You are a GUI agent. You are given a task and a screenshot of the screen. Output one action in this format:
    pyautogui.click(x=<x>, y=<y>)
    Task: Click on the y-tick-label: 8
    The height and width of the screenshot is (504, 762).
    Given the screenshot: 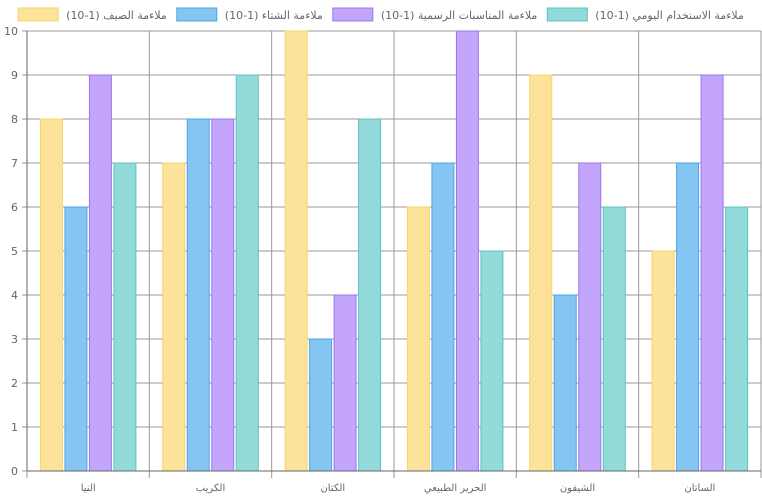 What is the action you would take?
    pyautogui.click(x=14, y=119)
    